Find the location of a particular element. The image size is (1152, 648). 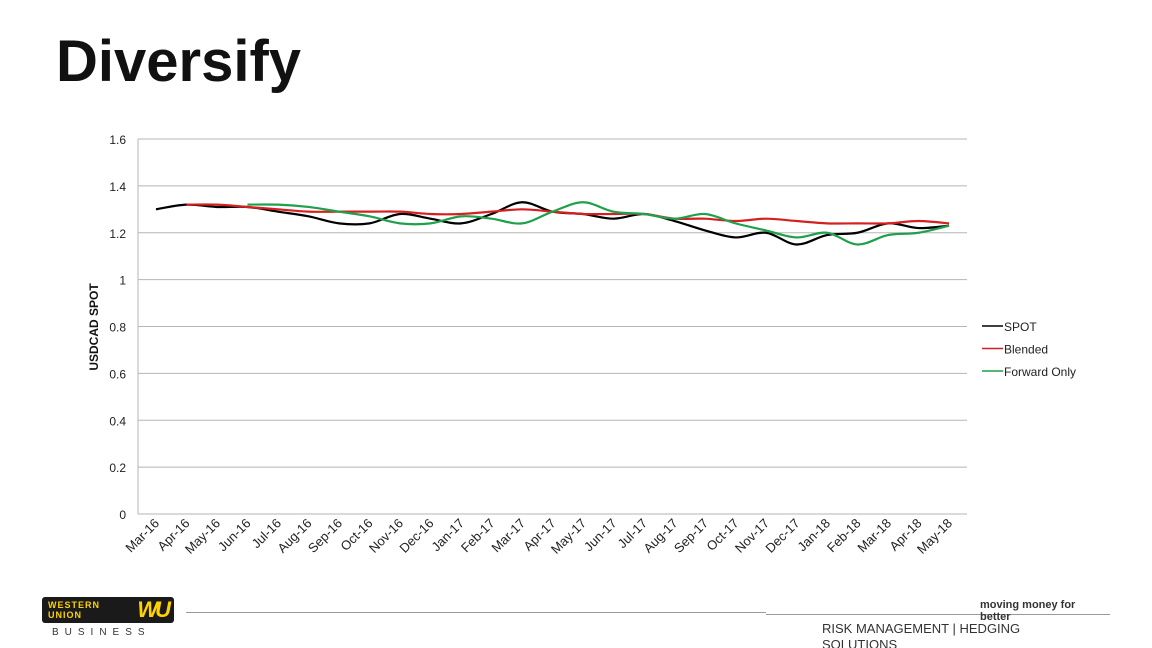

footer-divider-right is located at coordinates (938, 614).